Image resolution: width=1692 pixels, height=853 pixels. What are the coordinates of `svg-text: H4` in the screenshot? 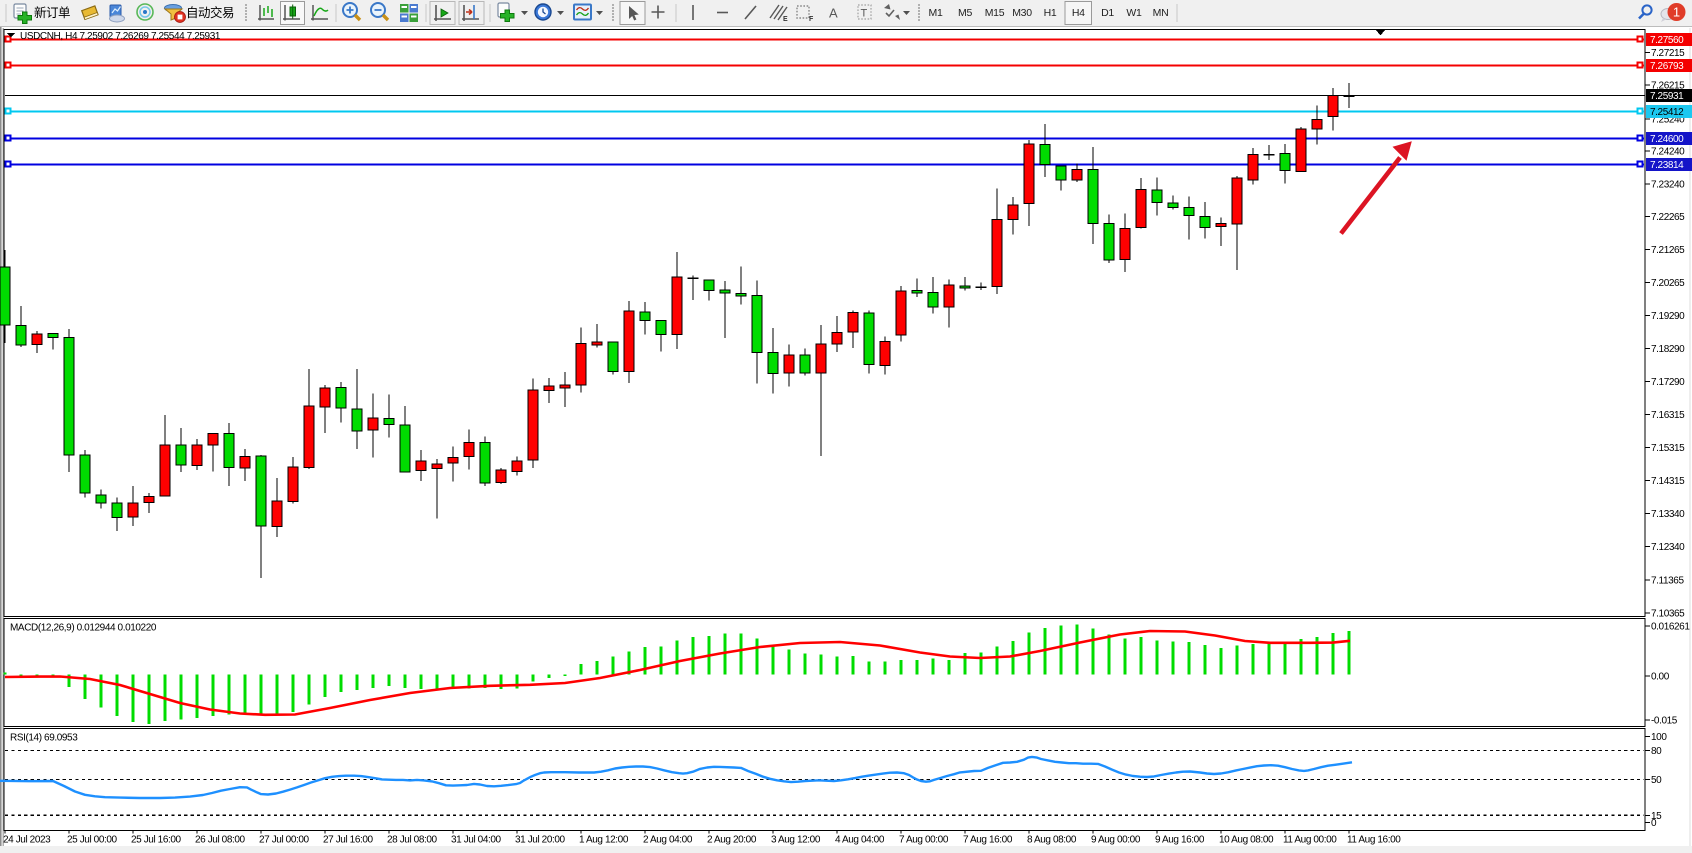 It's located at (1078, 13).